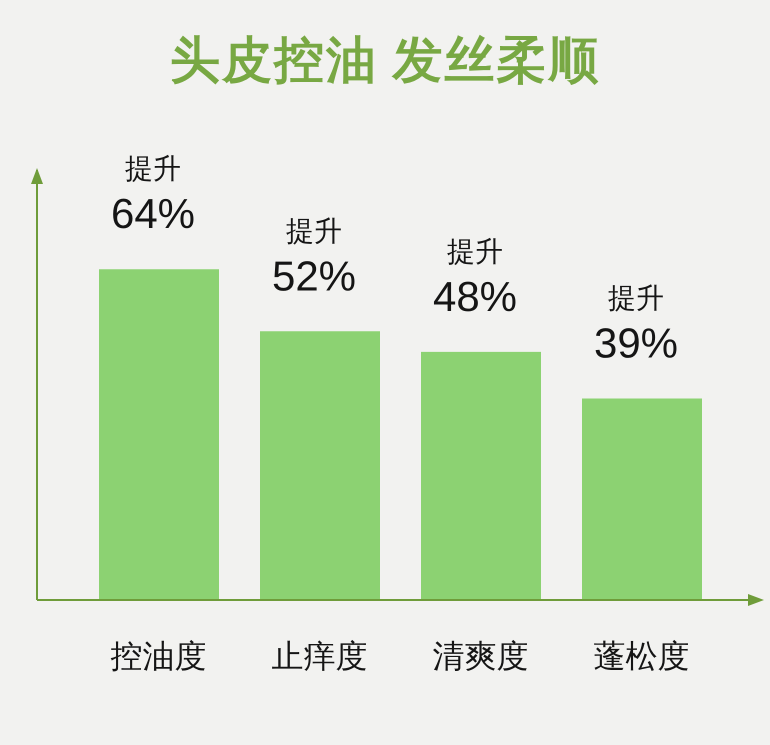 This screenshot has width=770, height=745. What do you see at coordinates (636, 324) in the screenshot?
I see `data-label: 提升 39%` at bounding box center [636, 324].